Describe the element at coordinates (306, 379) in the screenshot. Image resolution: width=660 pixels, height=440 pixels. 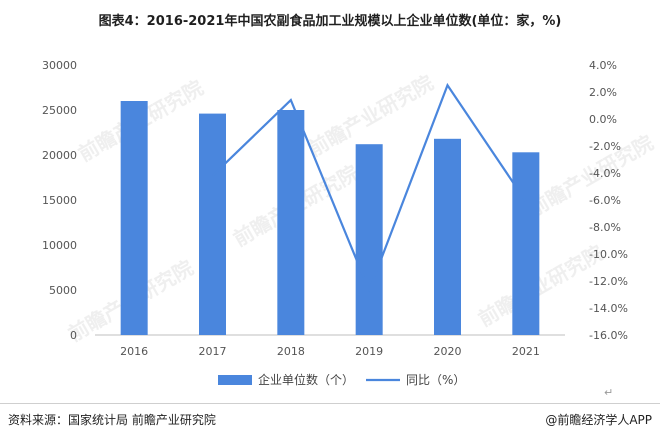
I see `legend-bar-label: 企业单位数（个）` at that location.